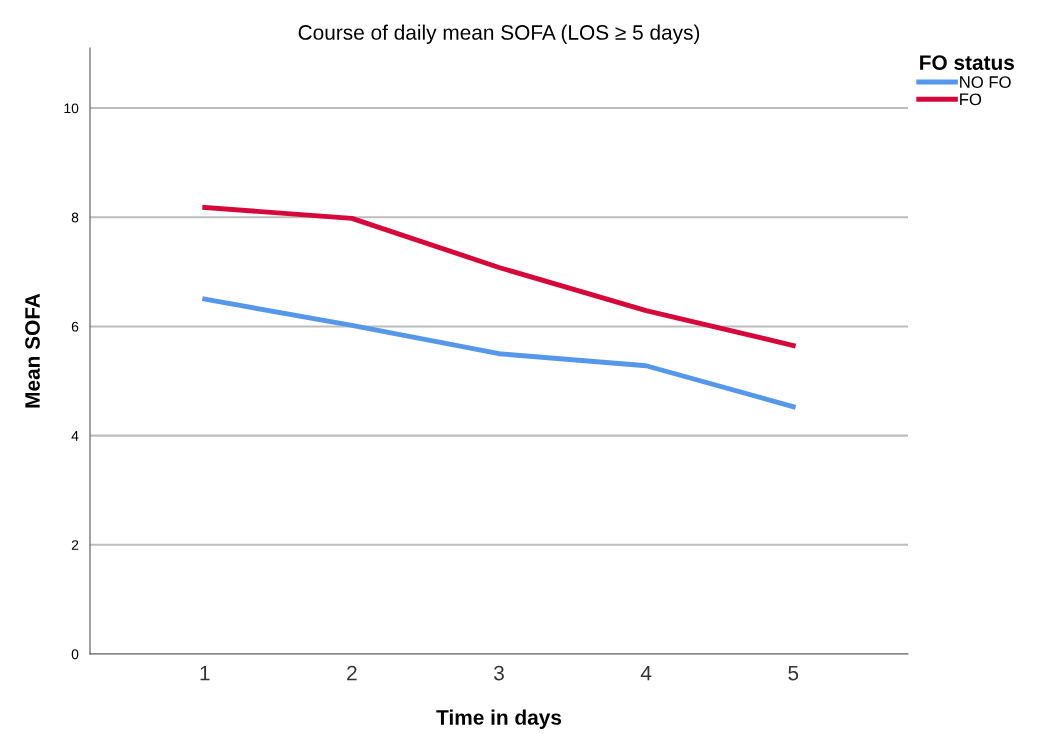  Describe the element at coordinates (499, 719) in the screenshot. I see `x-axis-title: Time in days` at that location.